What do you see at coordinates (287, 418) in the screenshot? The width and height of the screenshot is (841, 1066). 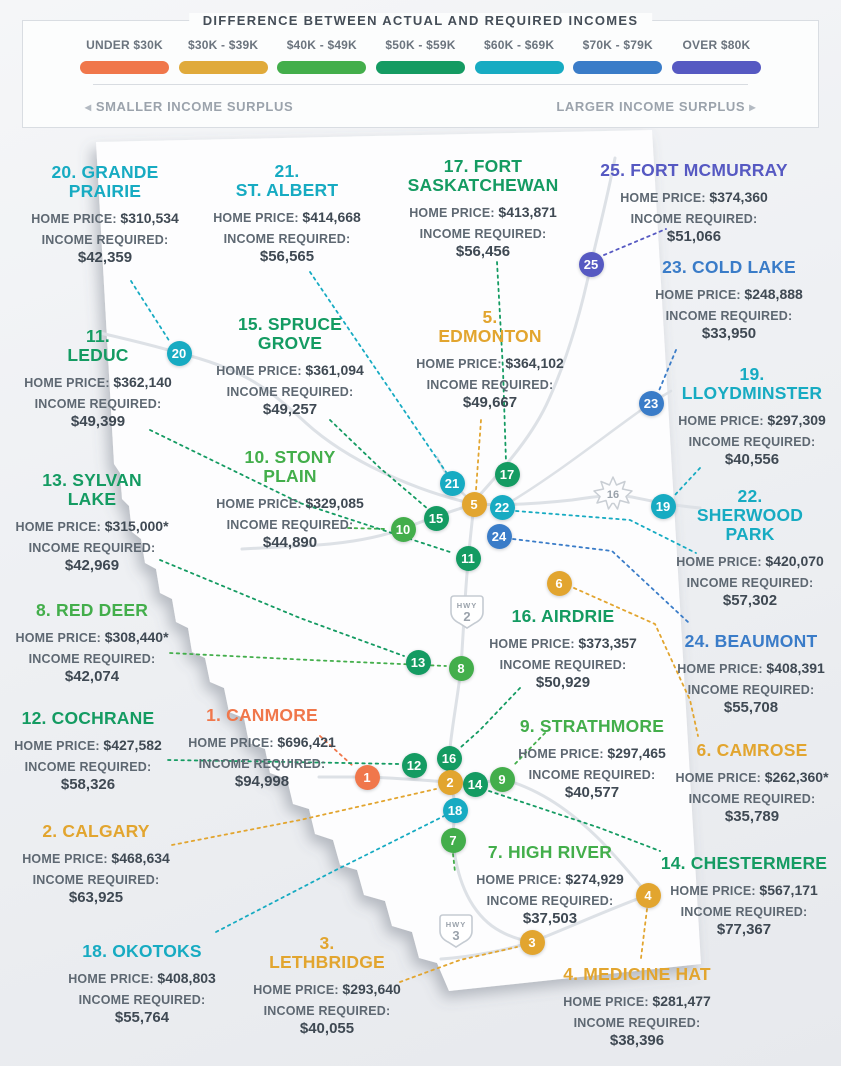 I see `road-hwy43` at bounding box center [287, 418].